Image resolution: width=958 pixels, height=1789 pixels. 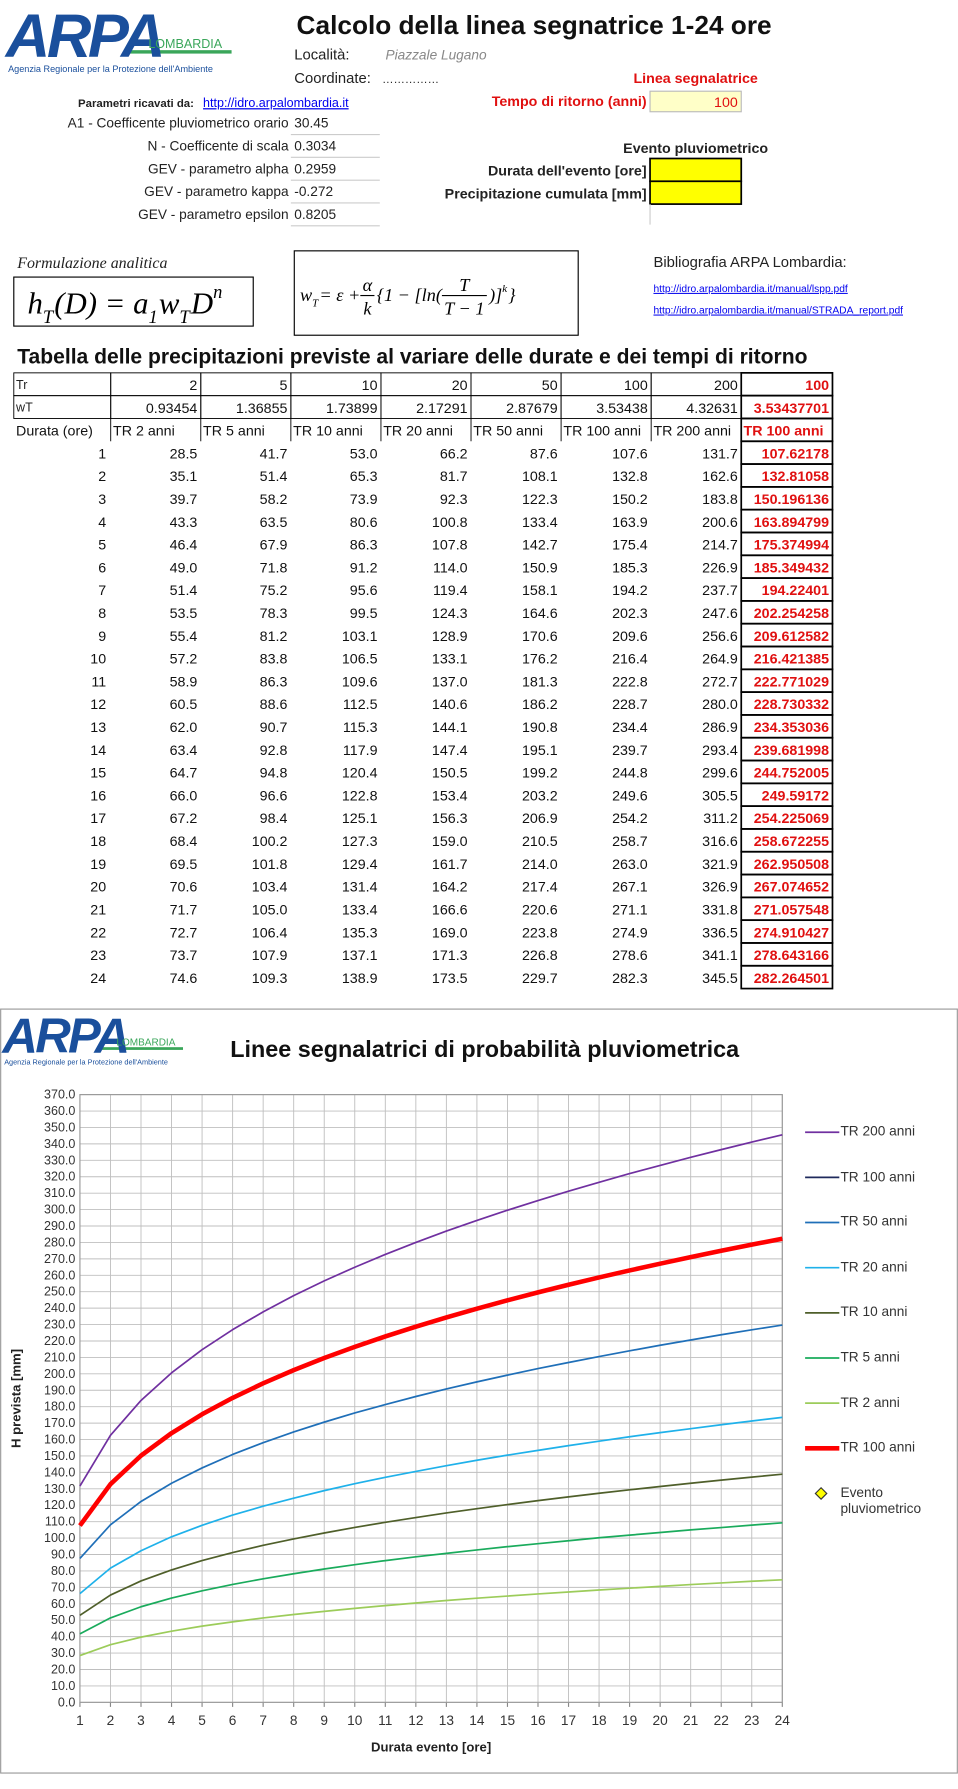 What do you see at coordinates (270, 865) in the screenshot?
I see `table-value: 101.8` at bounding box center [270, 865].